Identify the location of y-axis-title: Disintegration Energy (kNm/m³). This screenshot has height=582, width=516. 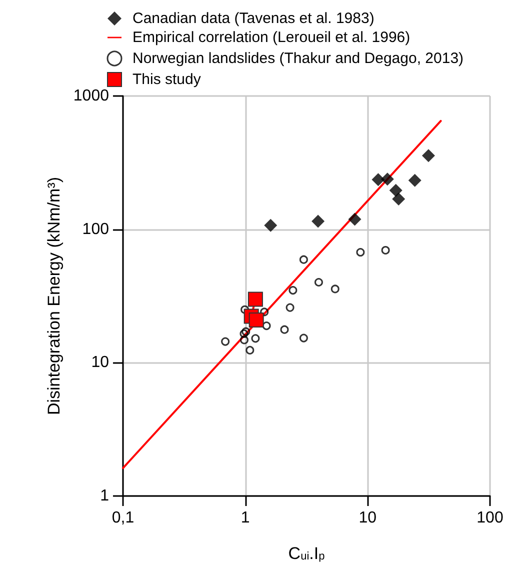
(54, 296).